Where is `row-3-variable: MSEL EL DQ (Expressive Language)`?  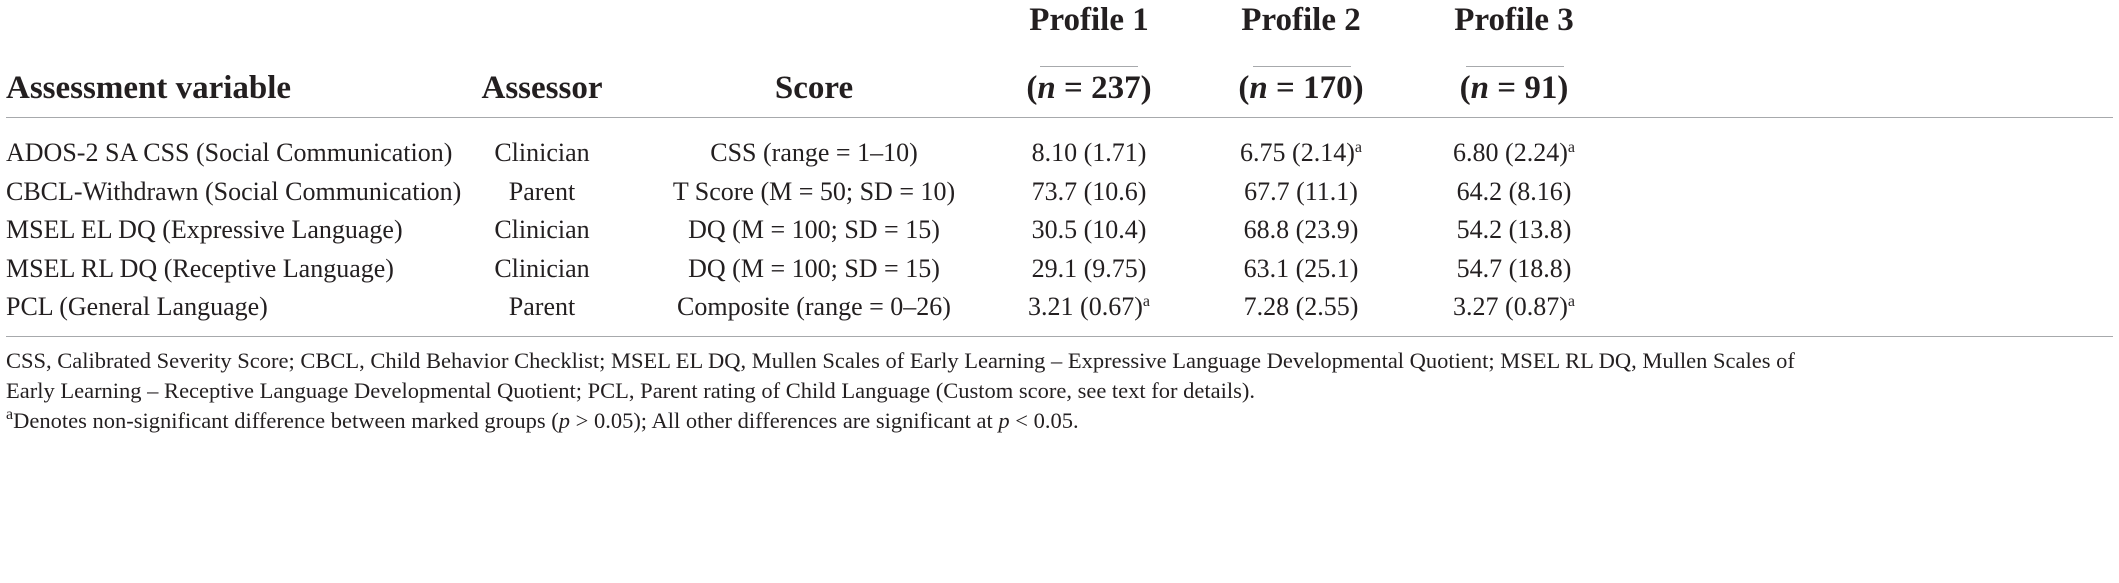
row-3-variable: MSEL EL DQ (Expressive Language) is located at coordinates (204, 229).